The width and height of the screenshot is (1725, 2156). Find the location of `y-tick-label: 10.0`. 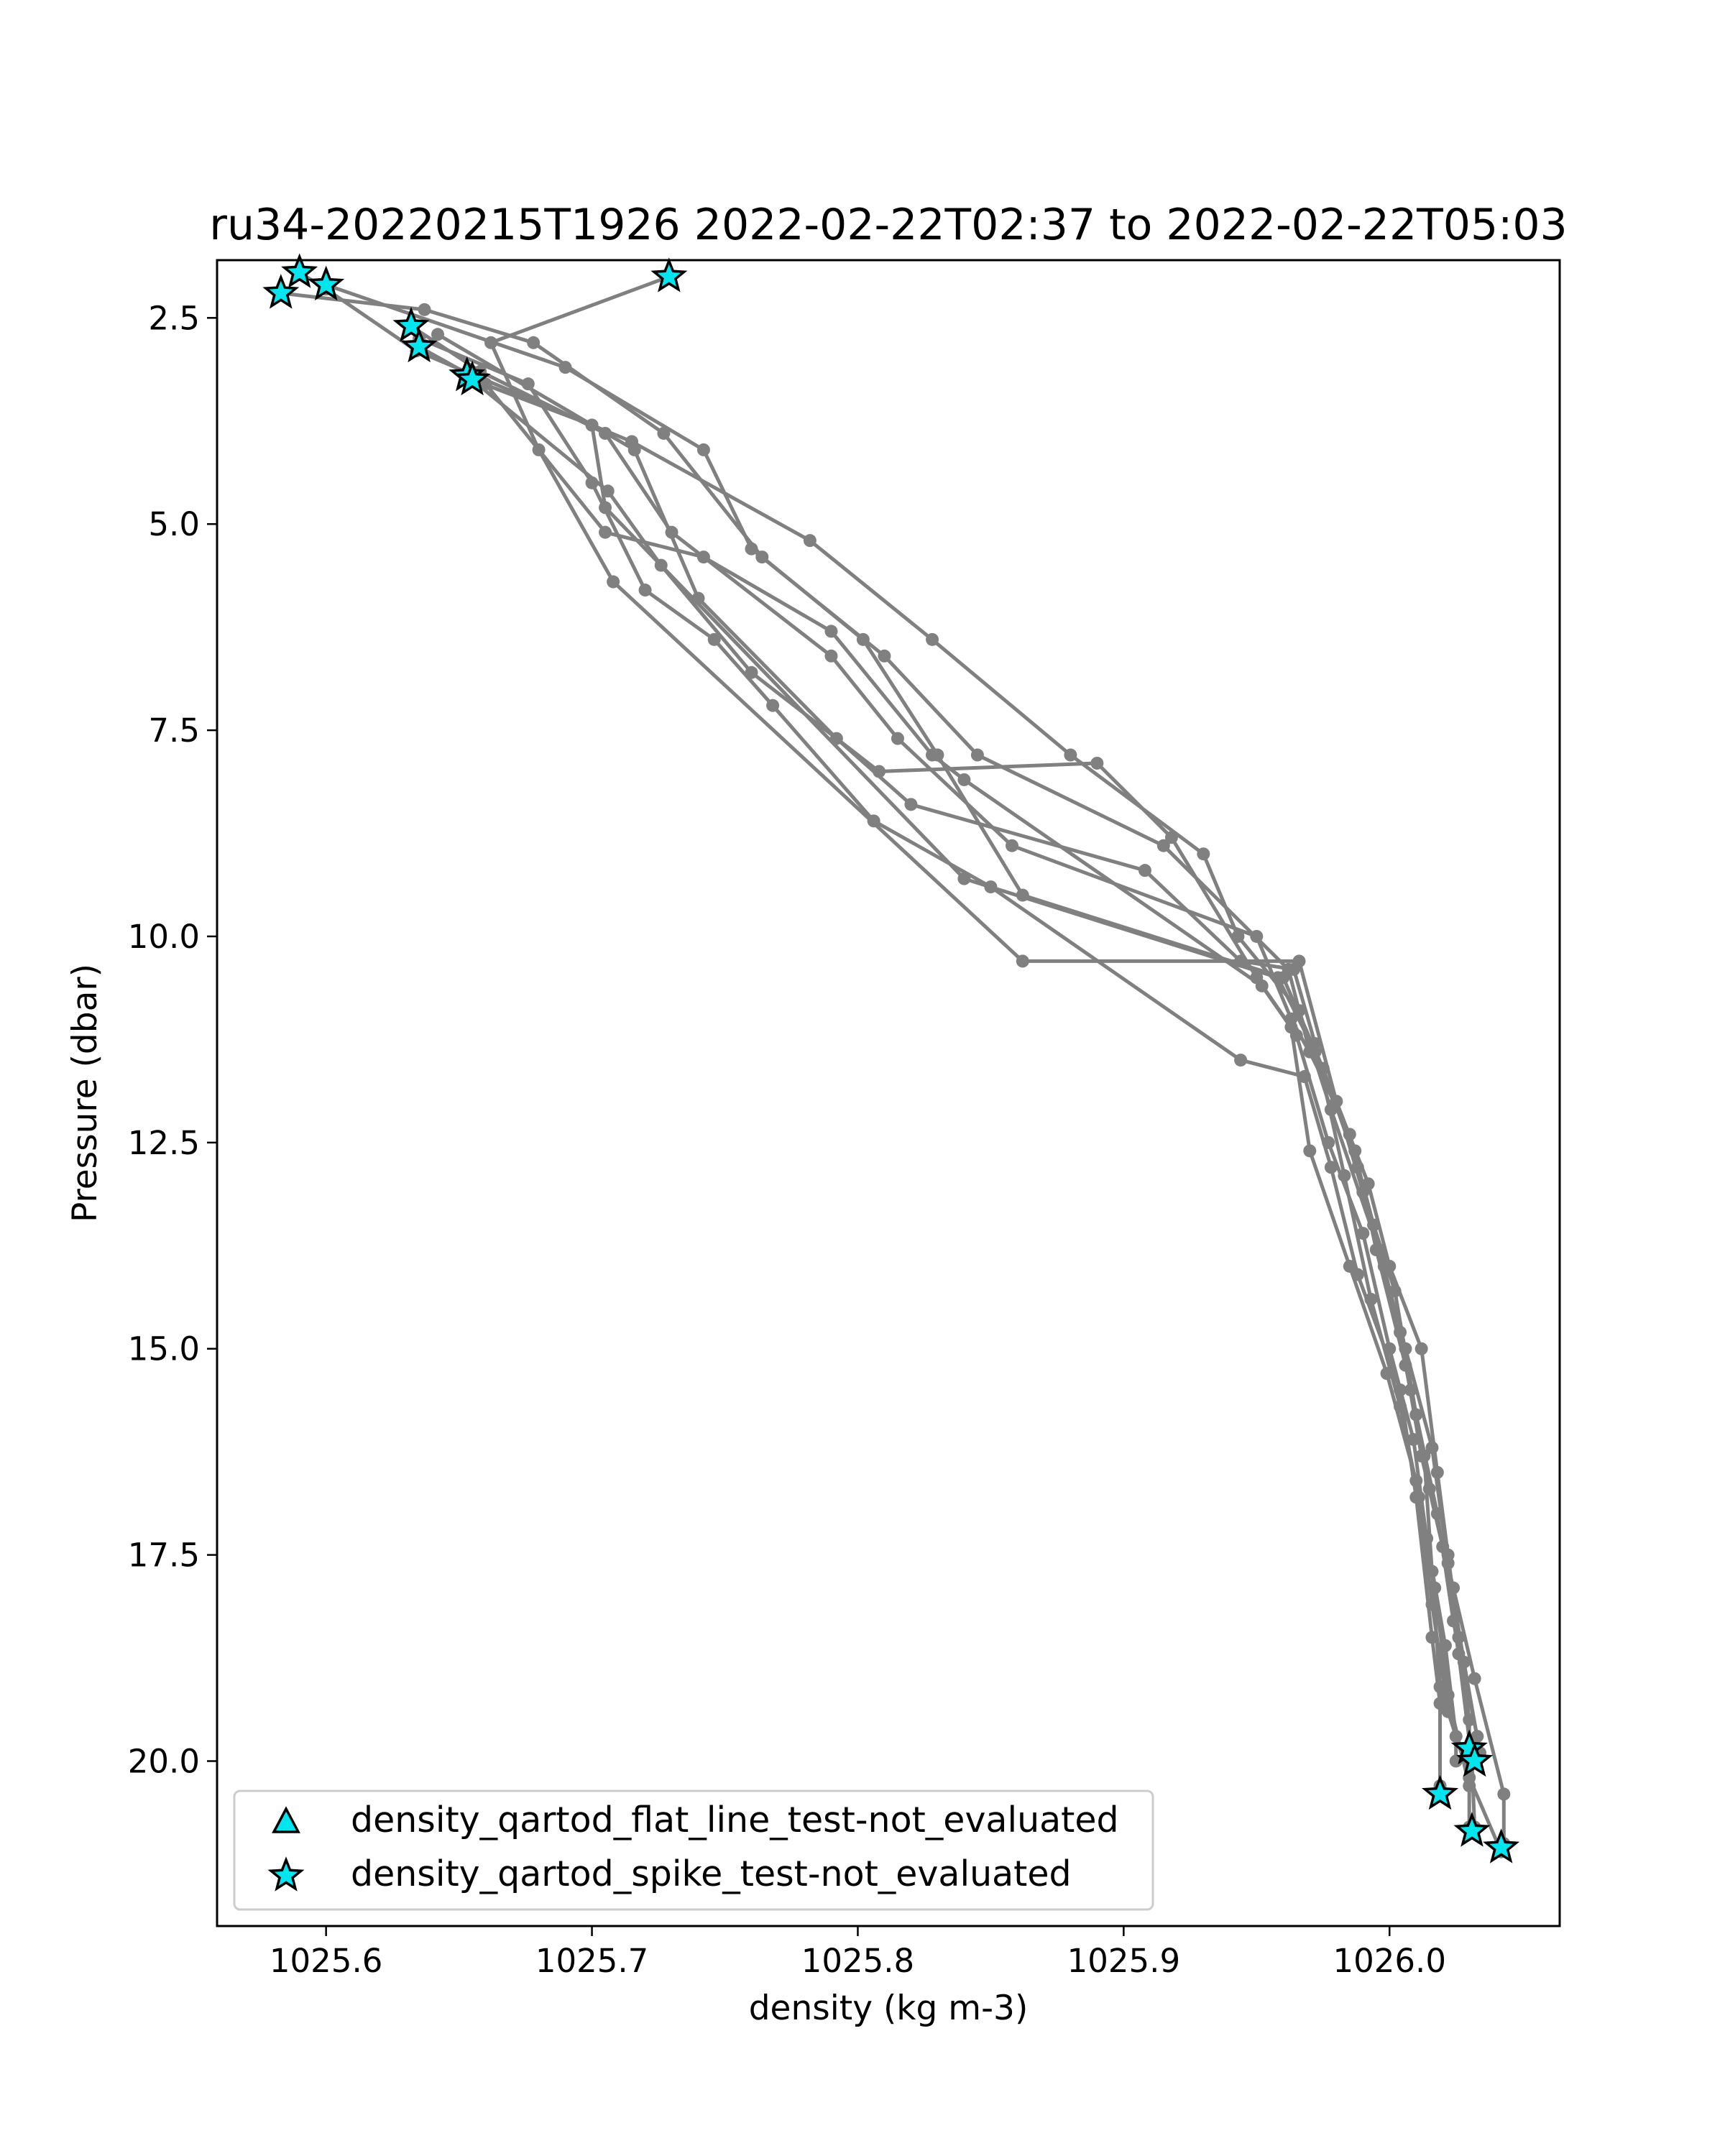

y-tick-label: 10.0 is located at coordinates (164, 937).